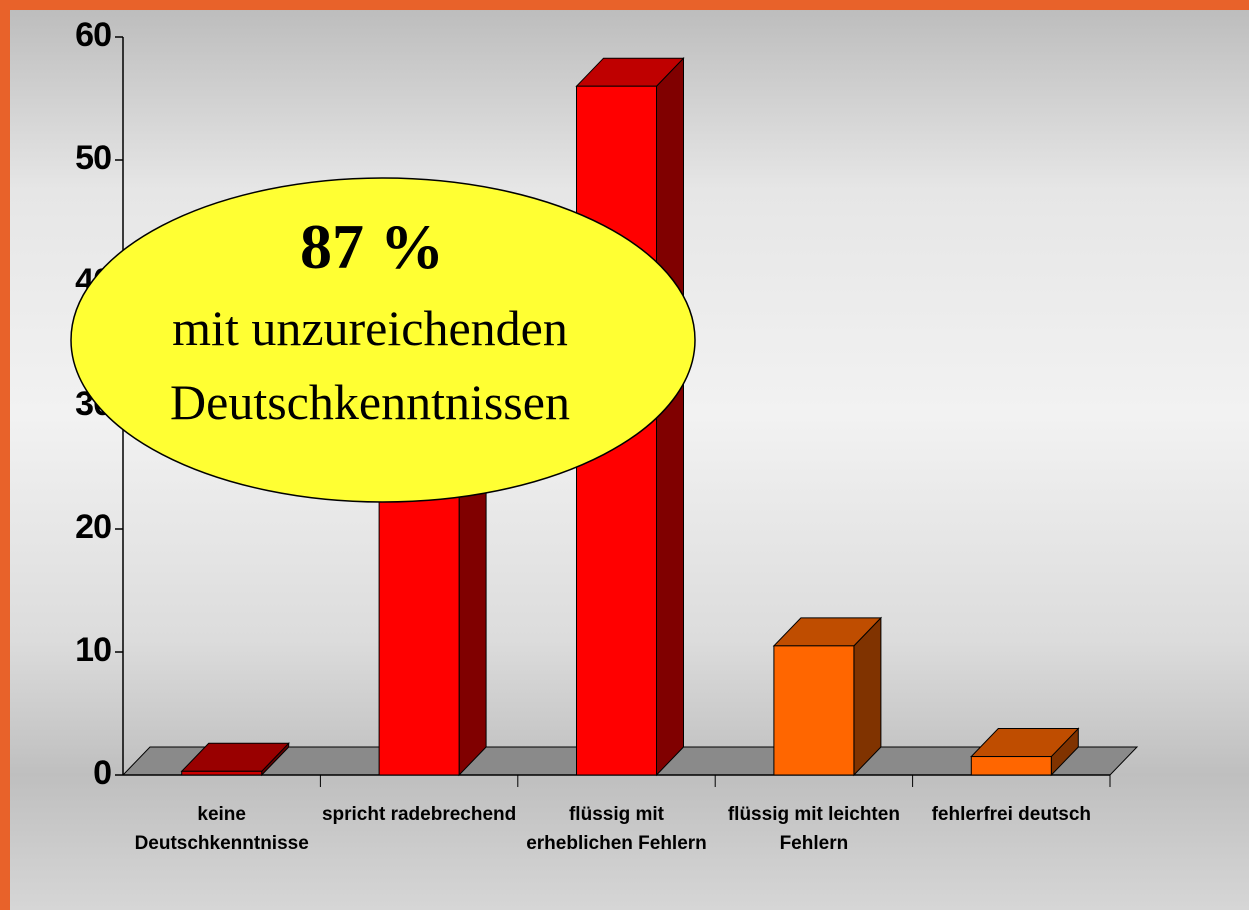 Image resolution: width=1249 pixels, height=910 pixels. I want to click on x-tick-label: fehlerfrei deutsch, so click(1011, 814).